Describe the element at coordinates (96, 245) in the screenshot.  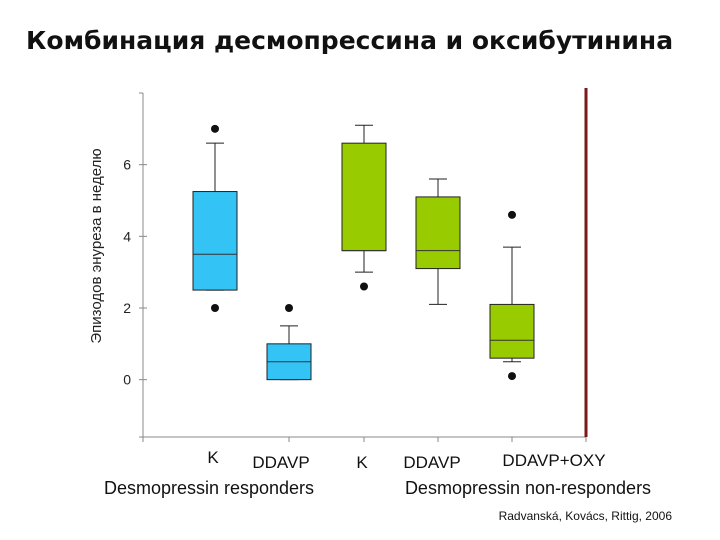
I see `y-axis-label: Эпизодов энуреза в неделю` at that location.